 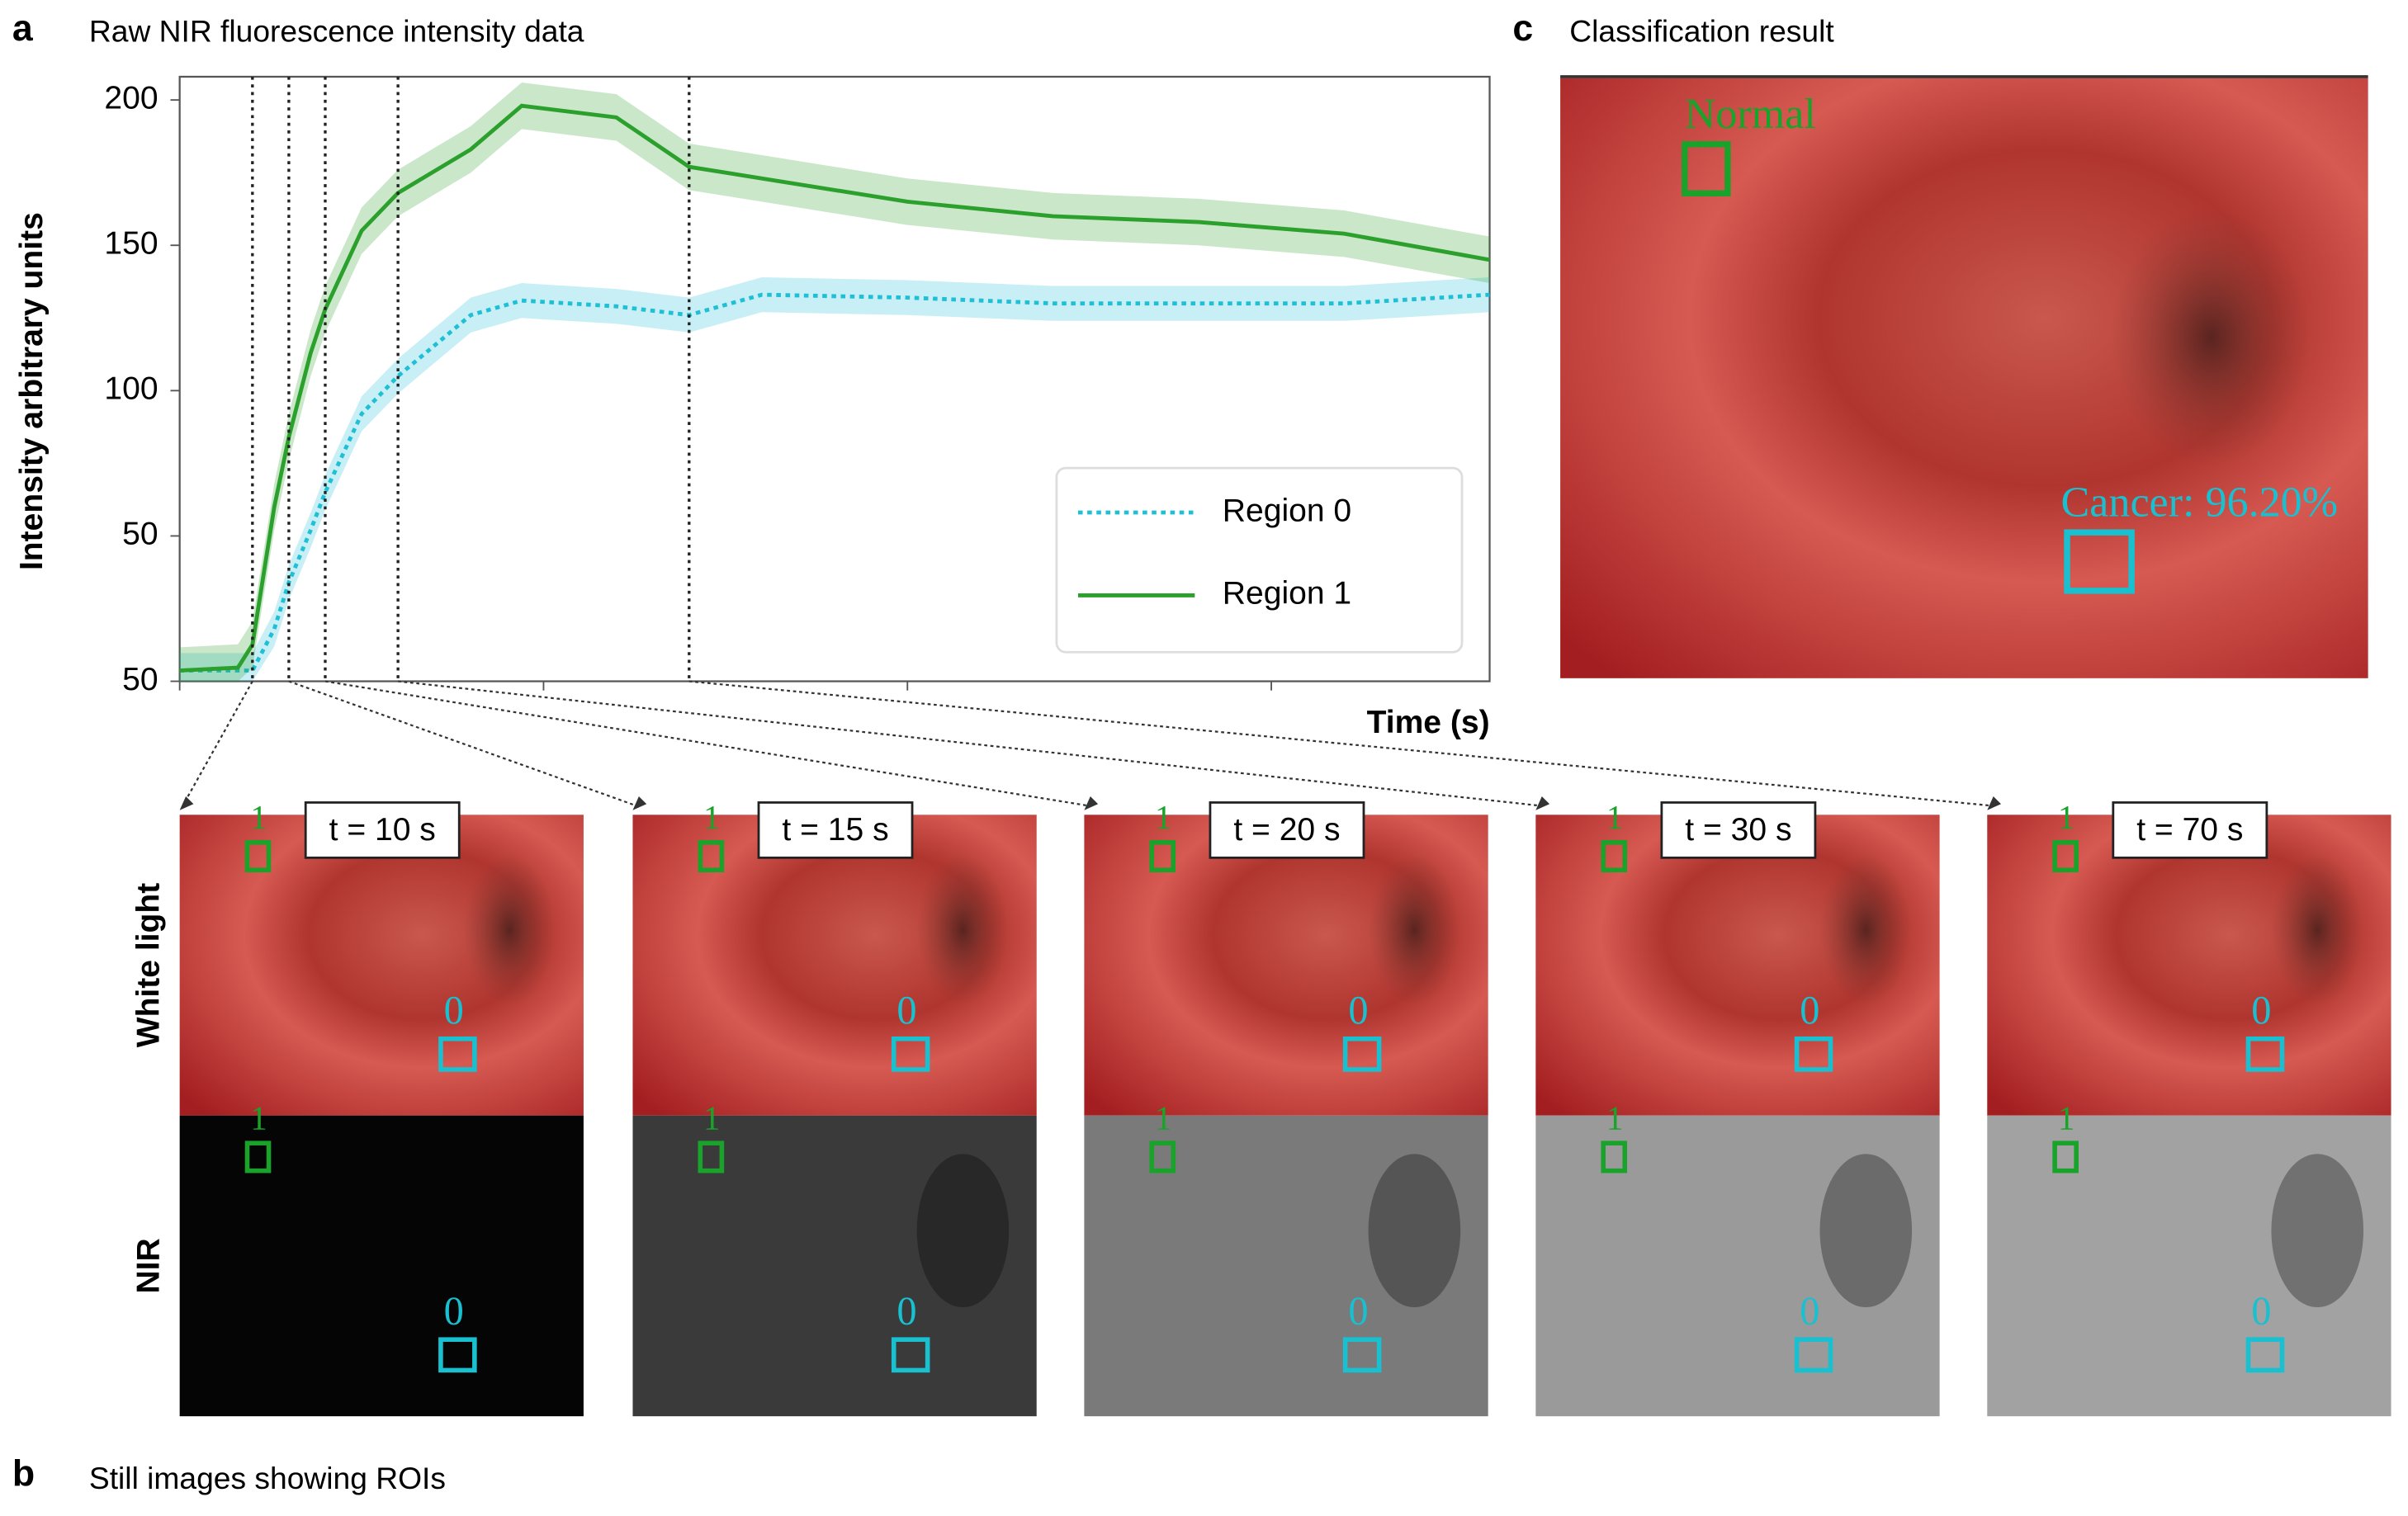 I want to click on time-label: t = 20 s, so click(x=1286, y=830).